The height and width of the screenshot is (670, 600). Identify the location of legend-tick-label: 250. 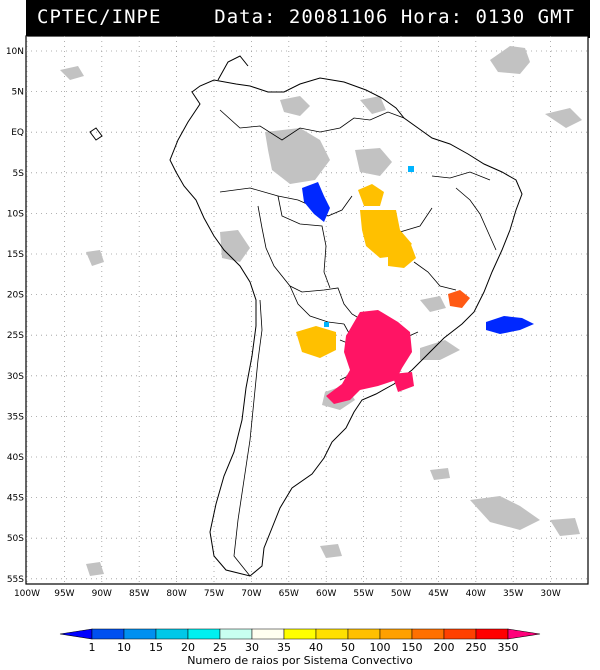
(476, 647).